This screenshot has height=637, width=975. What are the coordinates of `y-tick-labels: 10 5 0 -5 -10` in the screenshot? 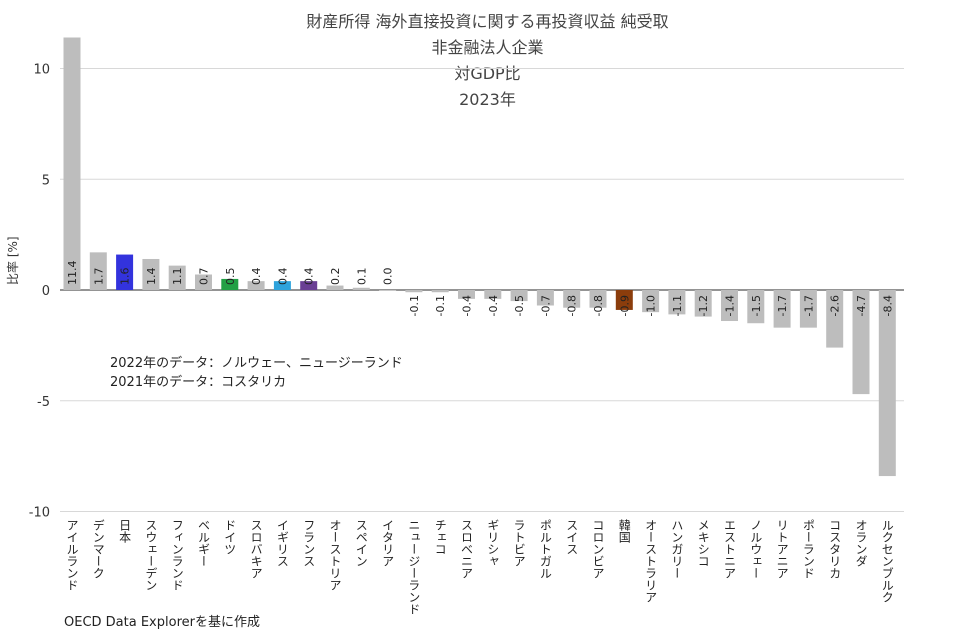 It's located at (39, 292).